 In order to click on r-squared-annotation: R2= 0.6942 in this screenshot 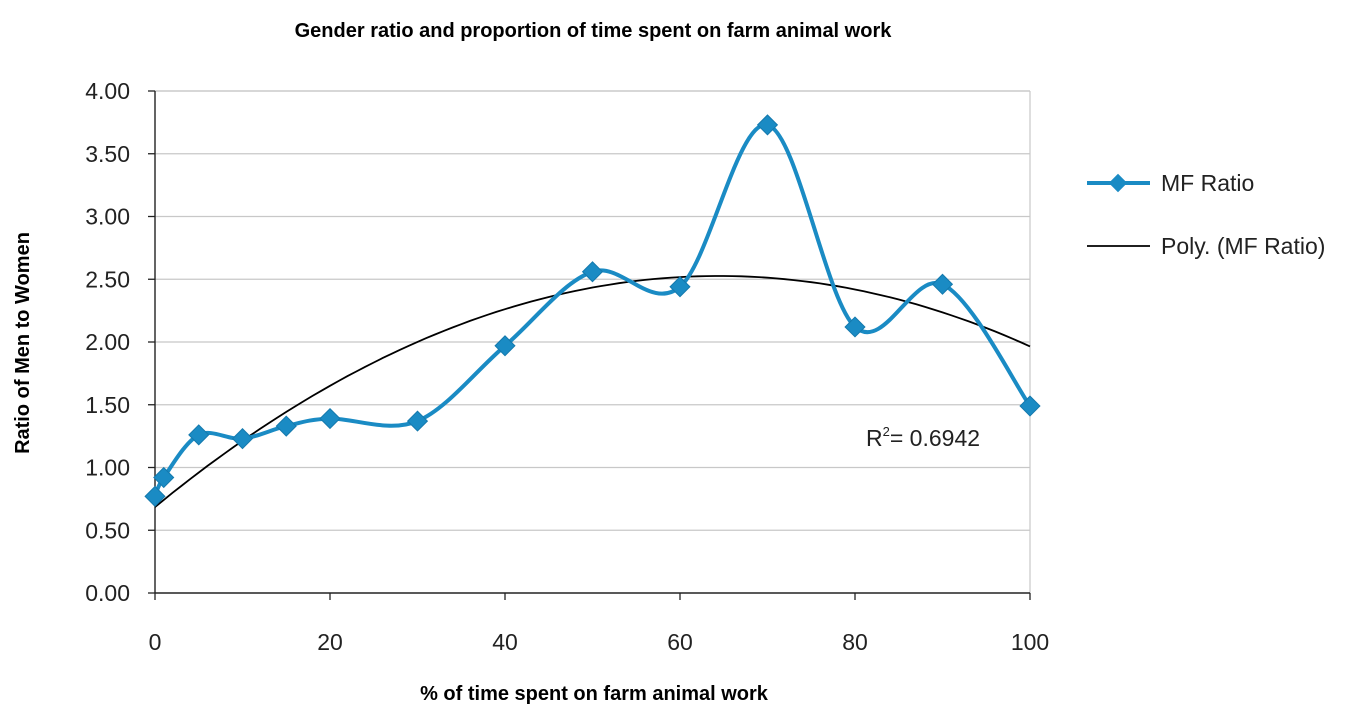, I will do `click(923, 437)`.